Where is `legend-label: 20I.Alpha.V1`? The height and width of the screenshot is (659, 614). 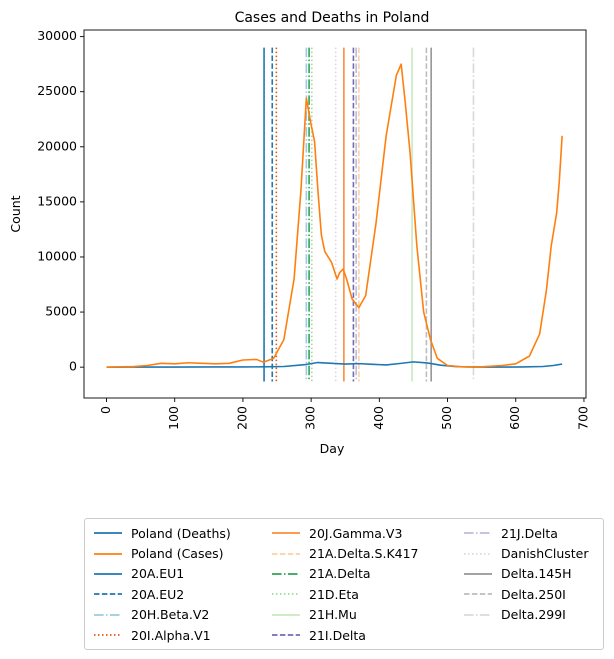
legend-label: 20I.Alpha.V1 is located at coordinates (171, 635).